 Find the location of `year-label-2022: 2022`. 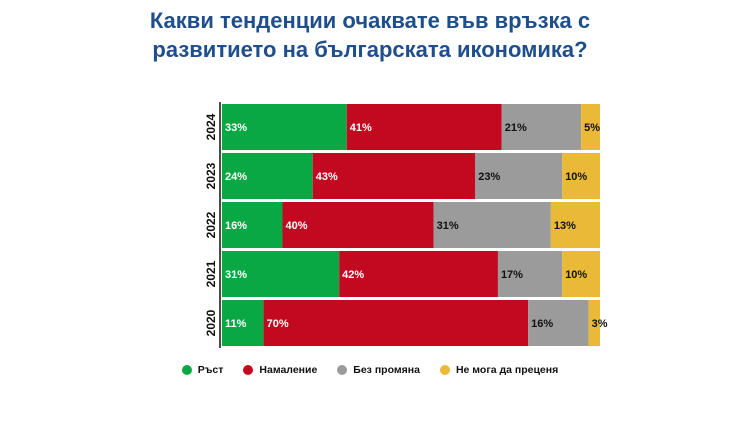

year-label-2022: 2022 is located at coordinates (211, 224).